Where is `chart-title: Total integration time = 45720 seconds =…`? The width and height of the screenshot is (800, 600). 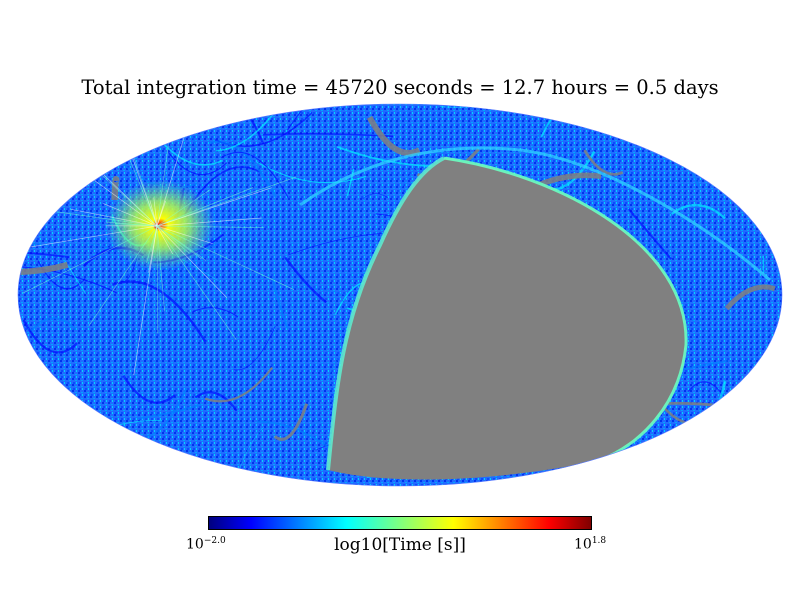
chart-title: Total integration time = 45720 seconds =… is located at coordinates (400, 87).